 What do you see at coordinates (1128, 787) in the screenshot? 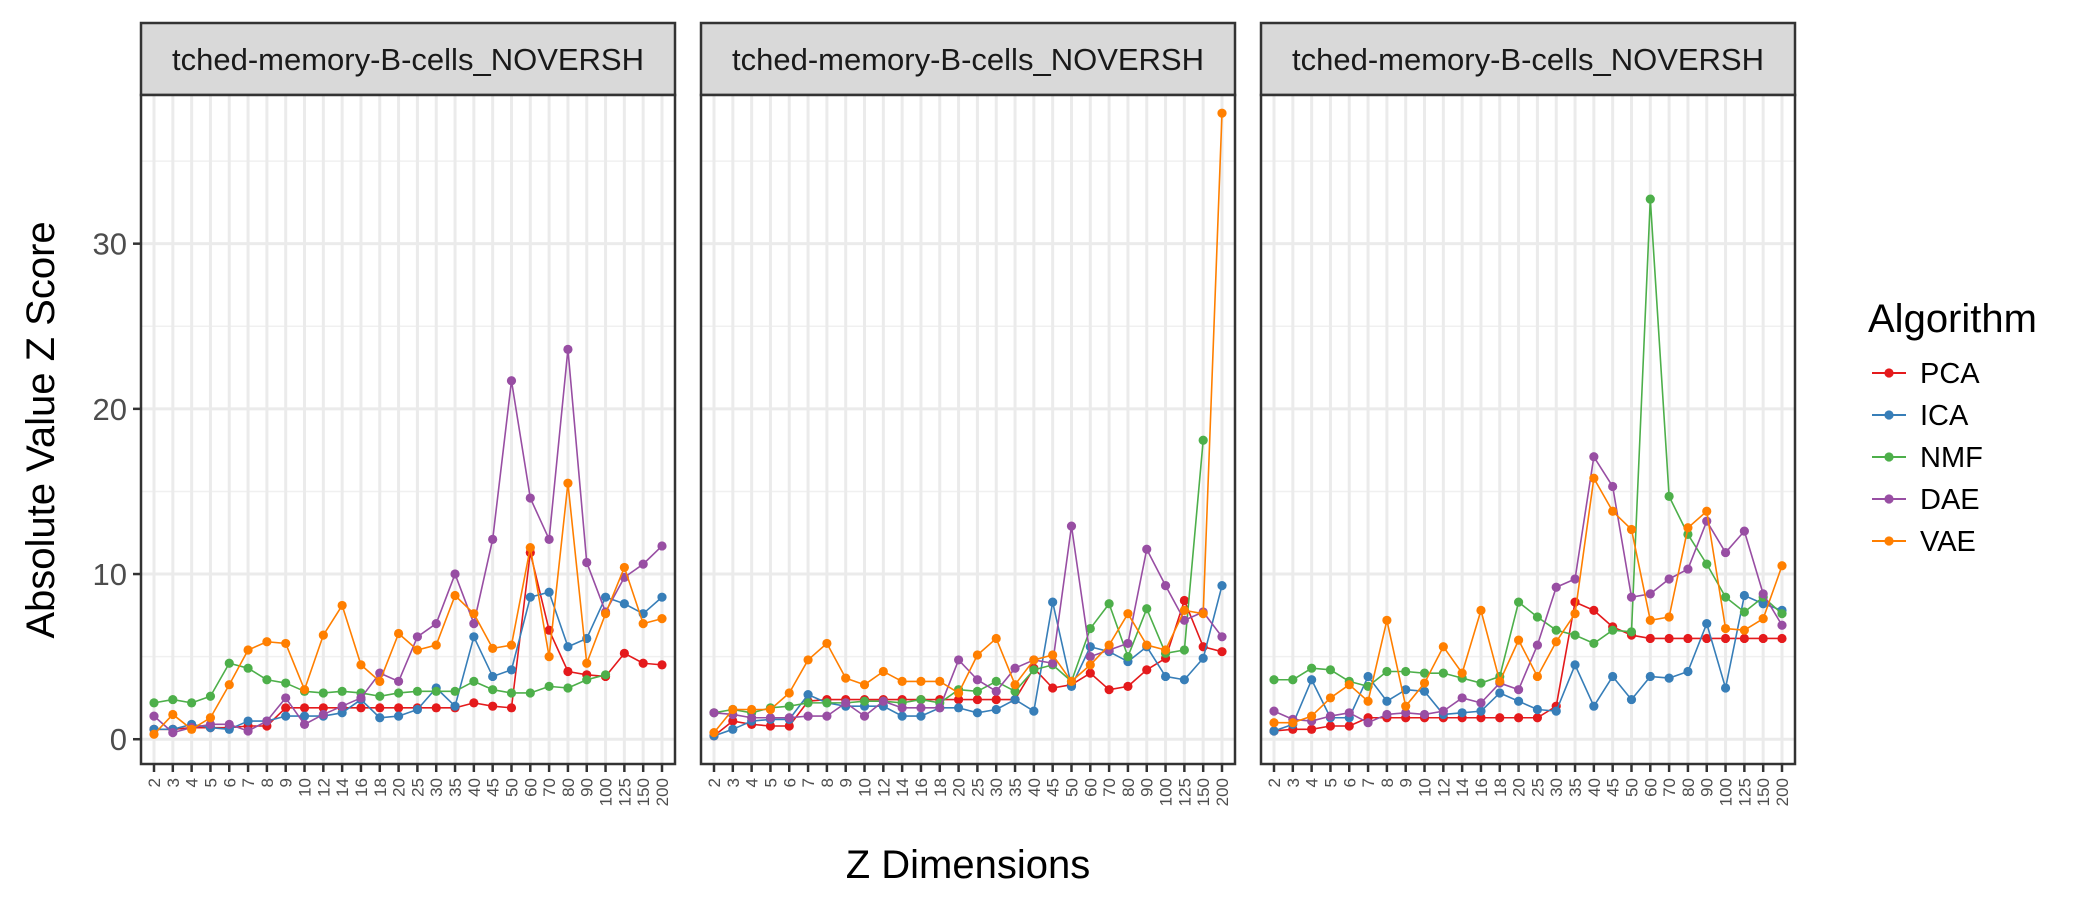
I see `x-tick-label: 80` at bounding box center [1128, 787].